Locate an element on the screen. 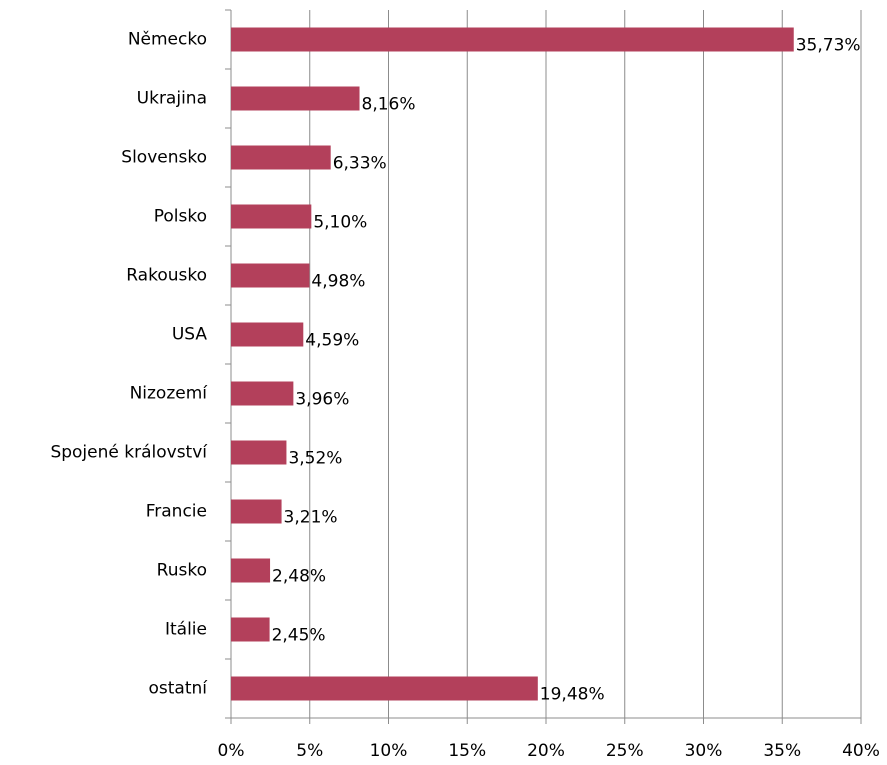 This screenshot has width=887, height=765. y-tick-label: Německo is located at coordinates (167, 40).